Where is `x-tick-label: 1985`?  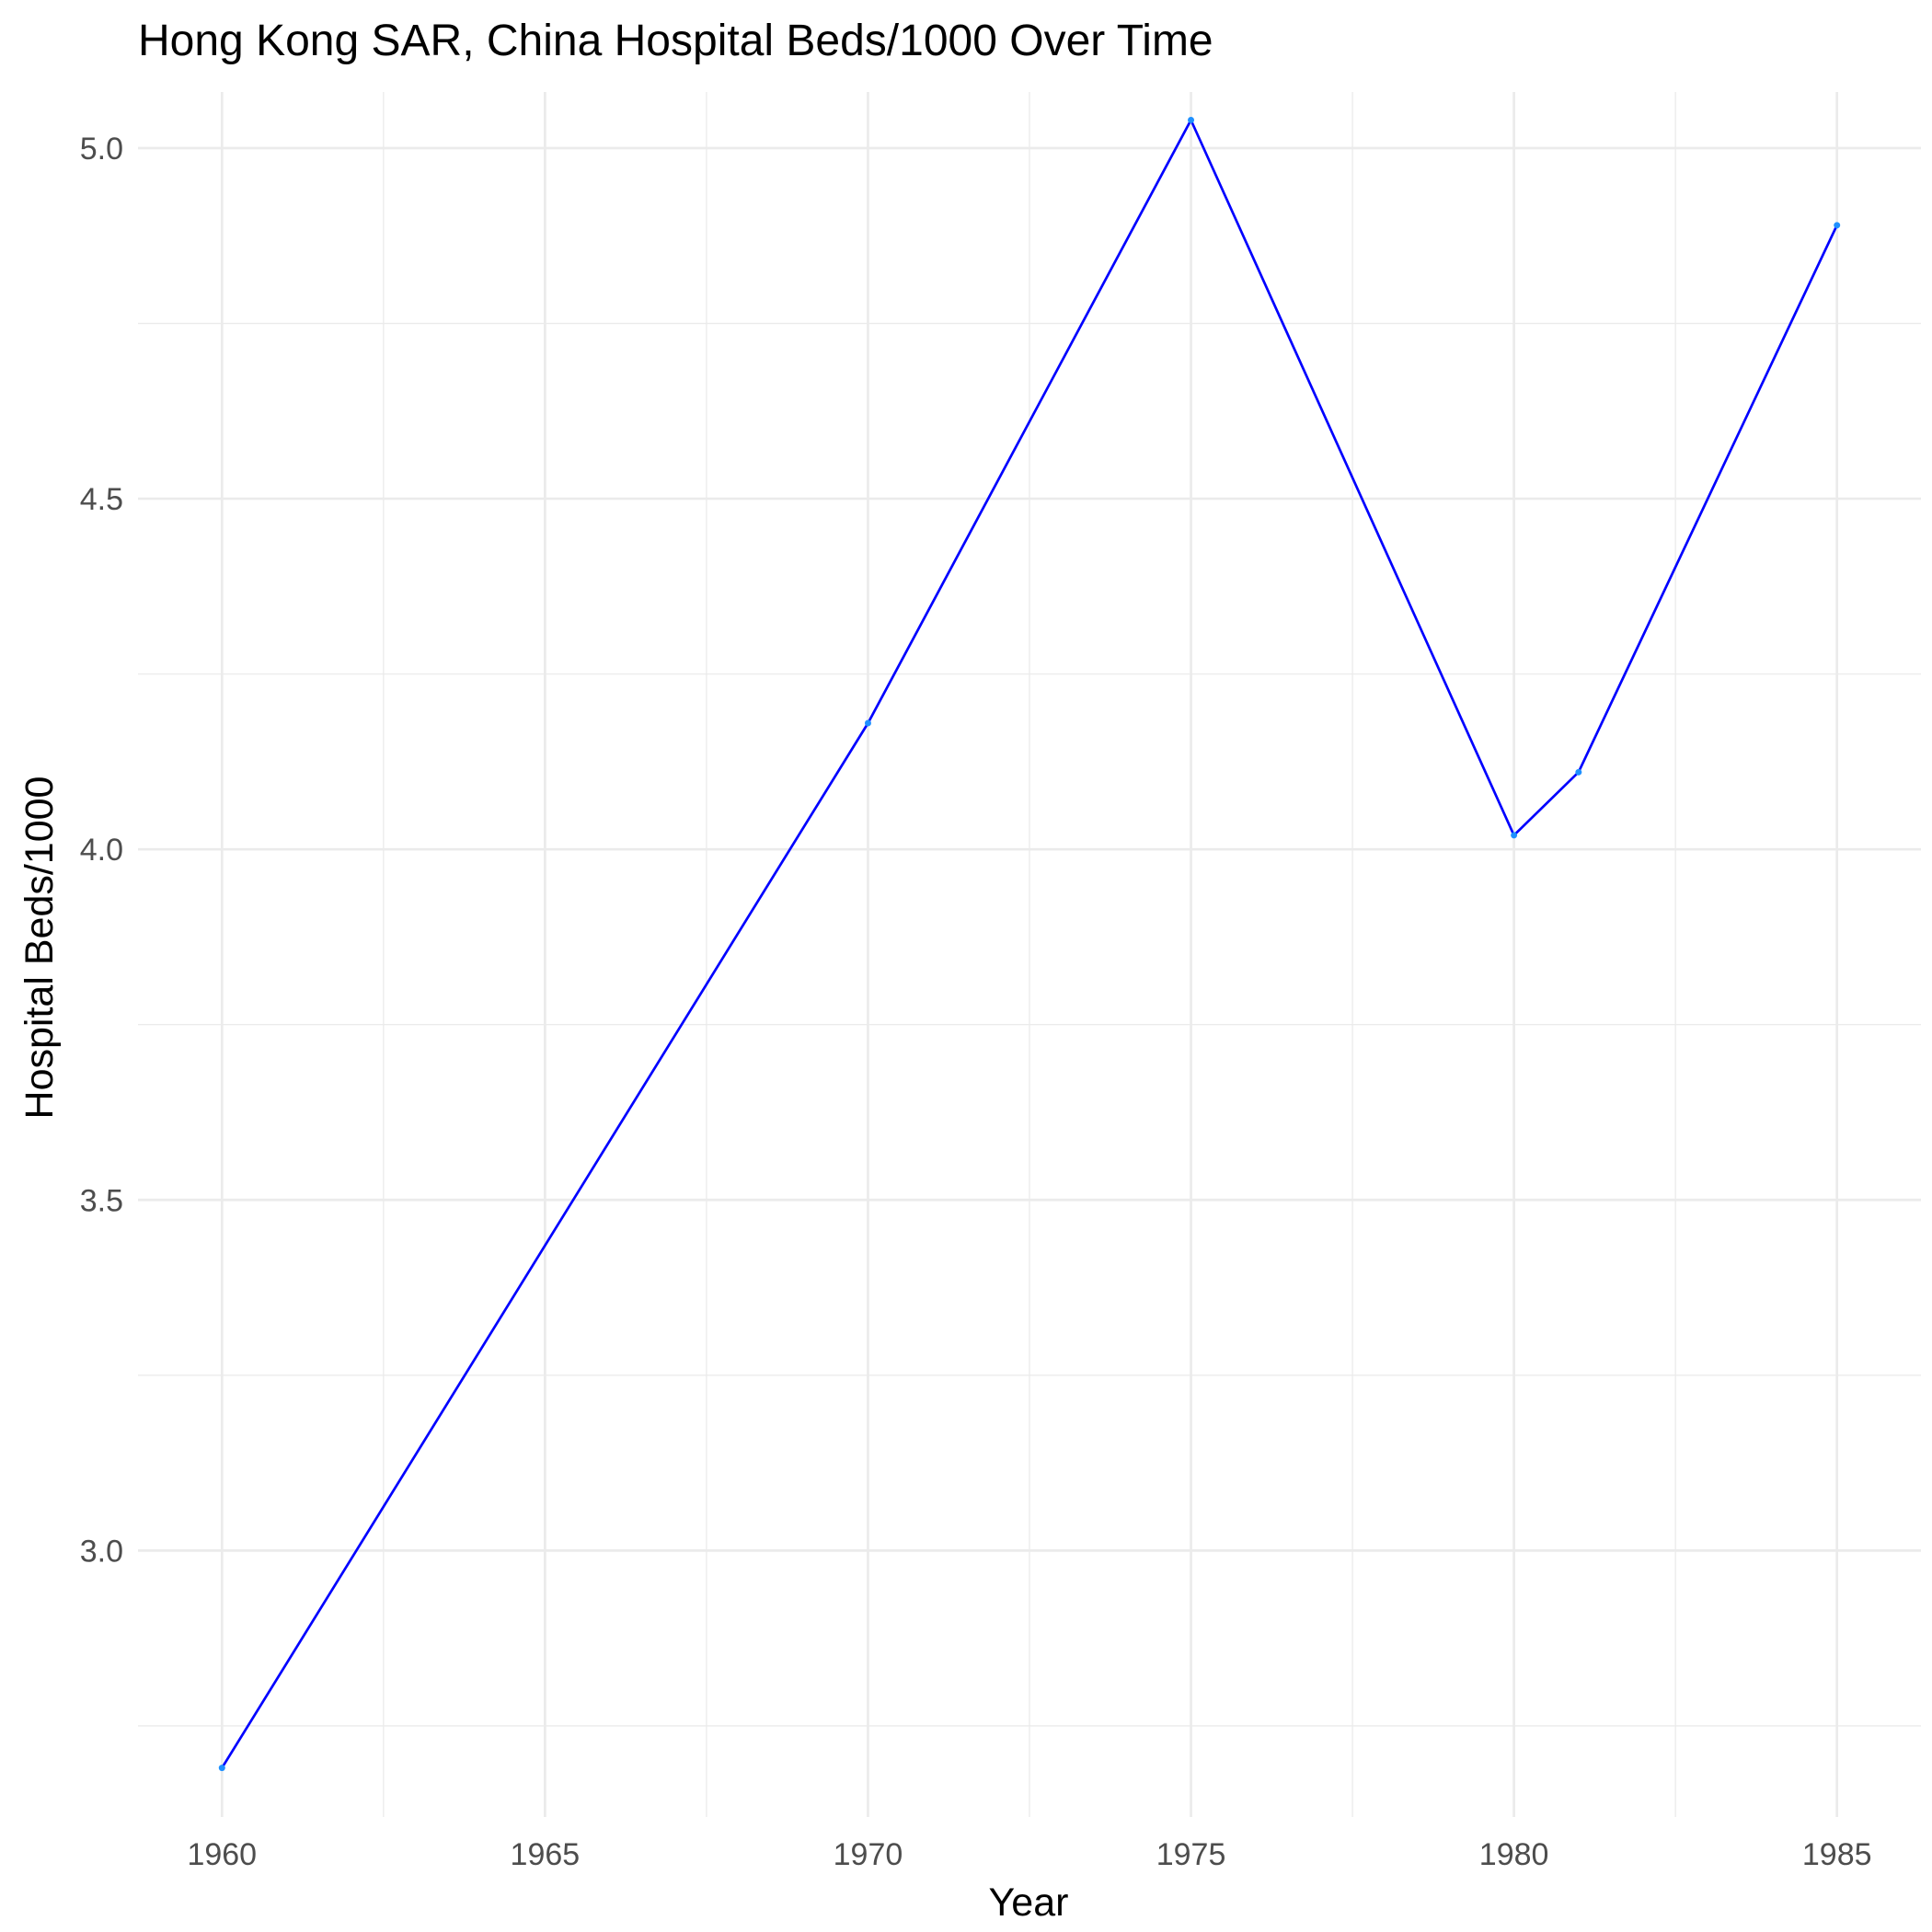
x-tick-label: 1985 is located at coordinates (1837, 1854).